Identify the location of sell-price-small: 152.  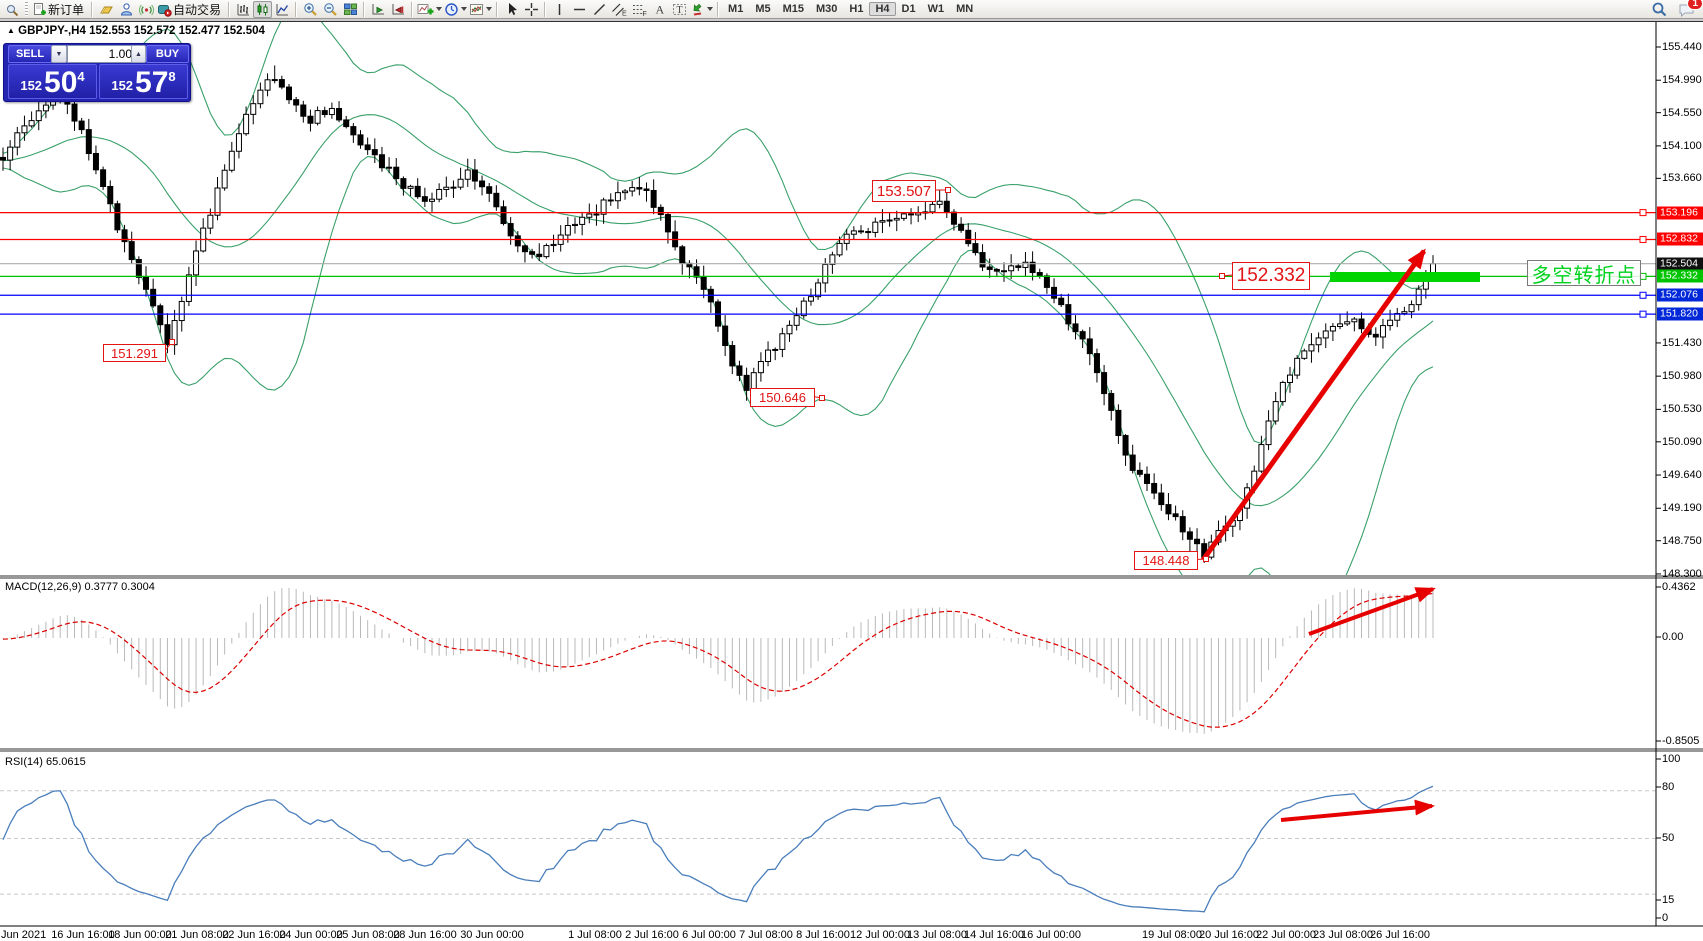
(31, 85).